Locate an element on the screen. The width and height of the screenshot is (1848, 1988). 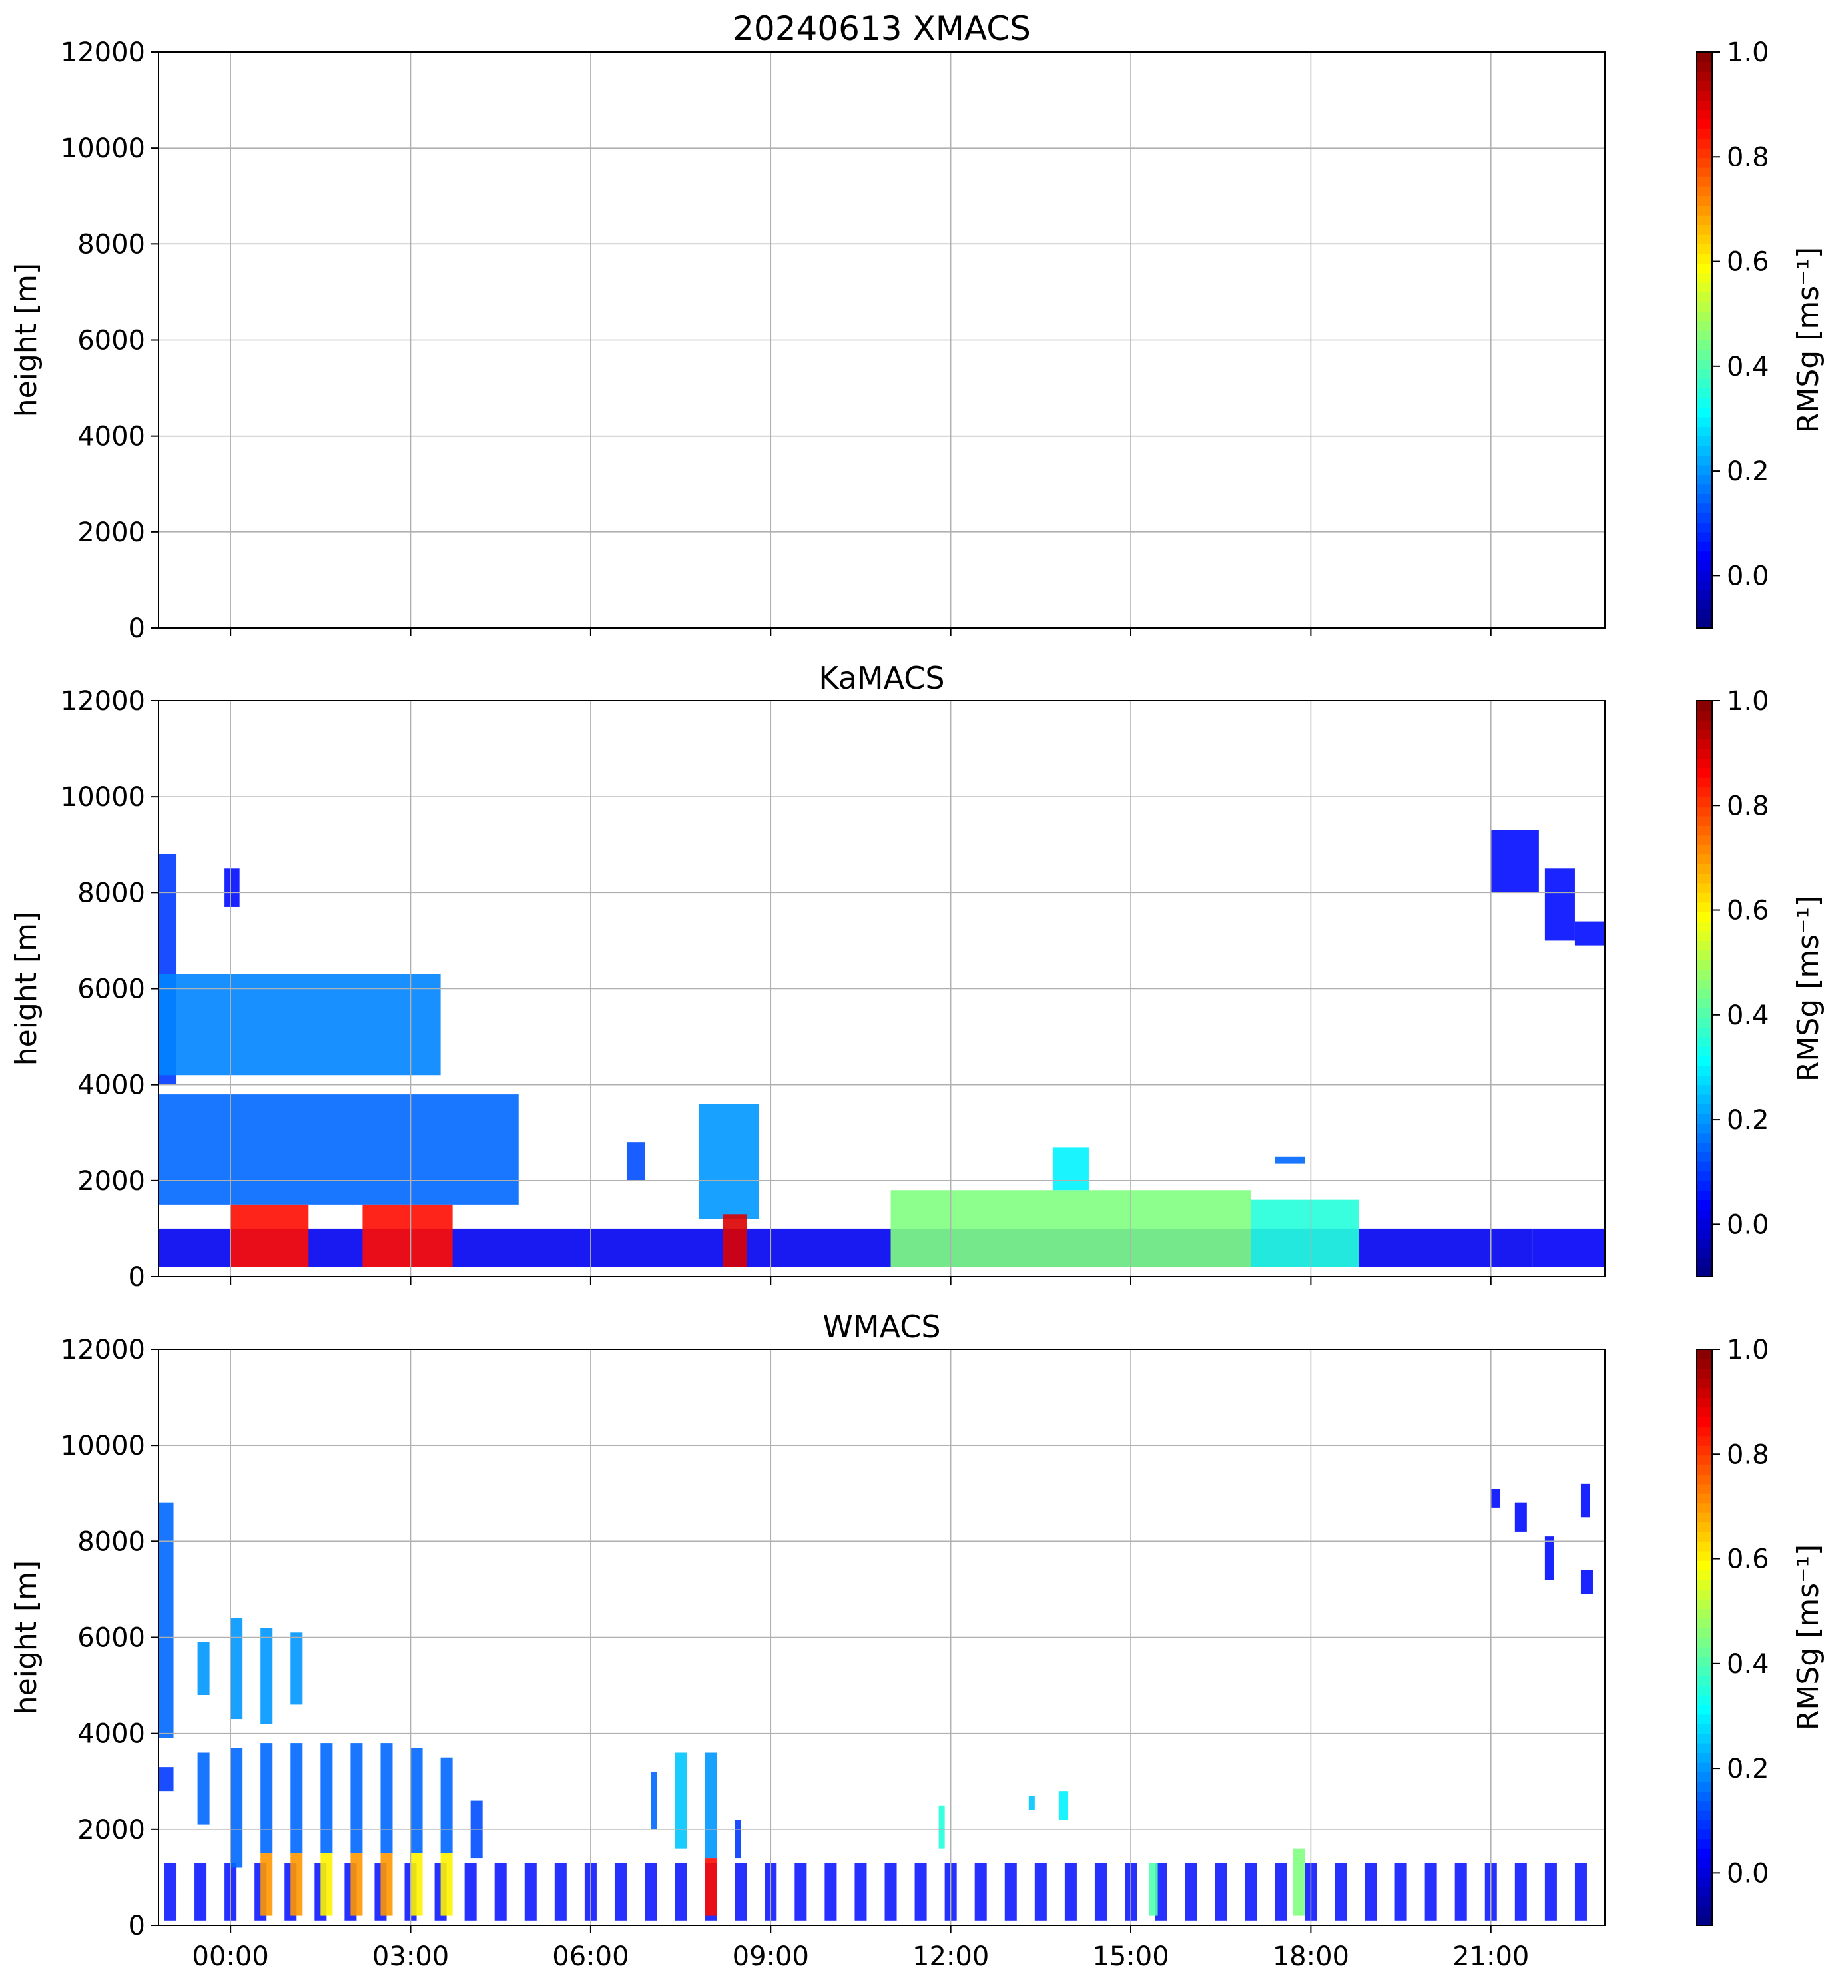
y-tick-label: 4000 is located at coordinates (111, 437).